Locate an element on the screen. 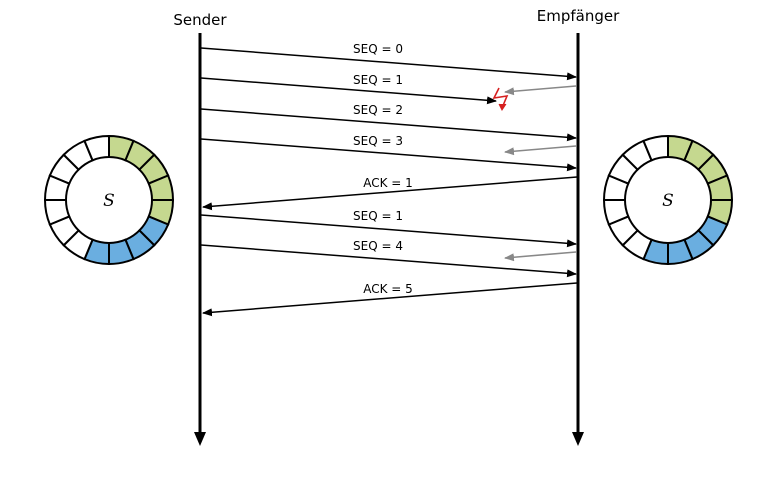  lost-message-icon is located at coordinates (500, 98).